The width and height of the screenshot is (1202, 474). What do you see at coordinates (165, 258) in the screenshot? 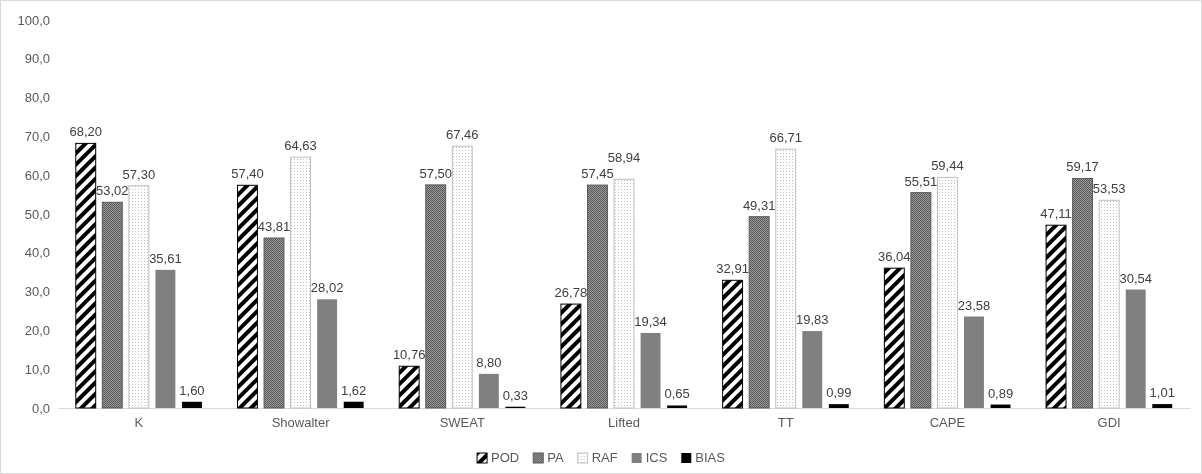
I see `data-label: 35,61` at bounding box center [165, 258].